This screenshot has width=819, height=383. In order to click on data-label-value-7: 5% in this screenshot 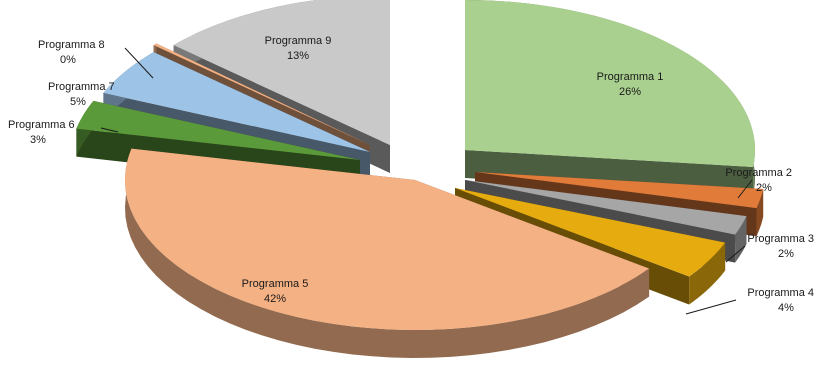, I will do `click(78, 102)`.